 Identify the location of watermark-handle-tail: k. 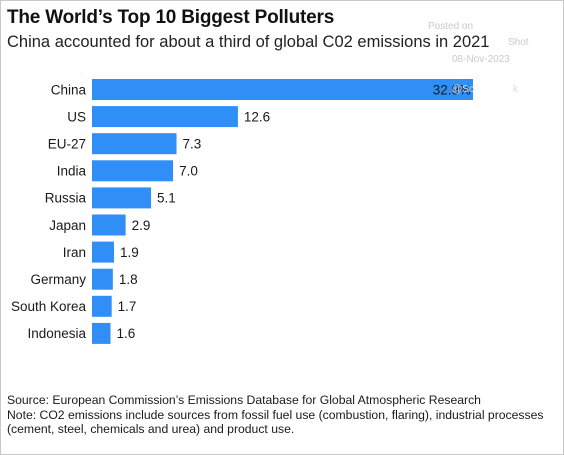
(515, 89).